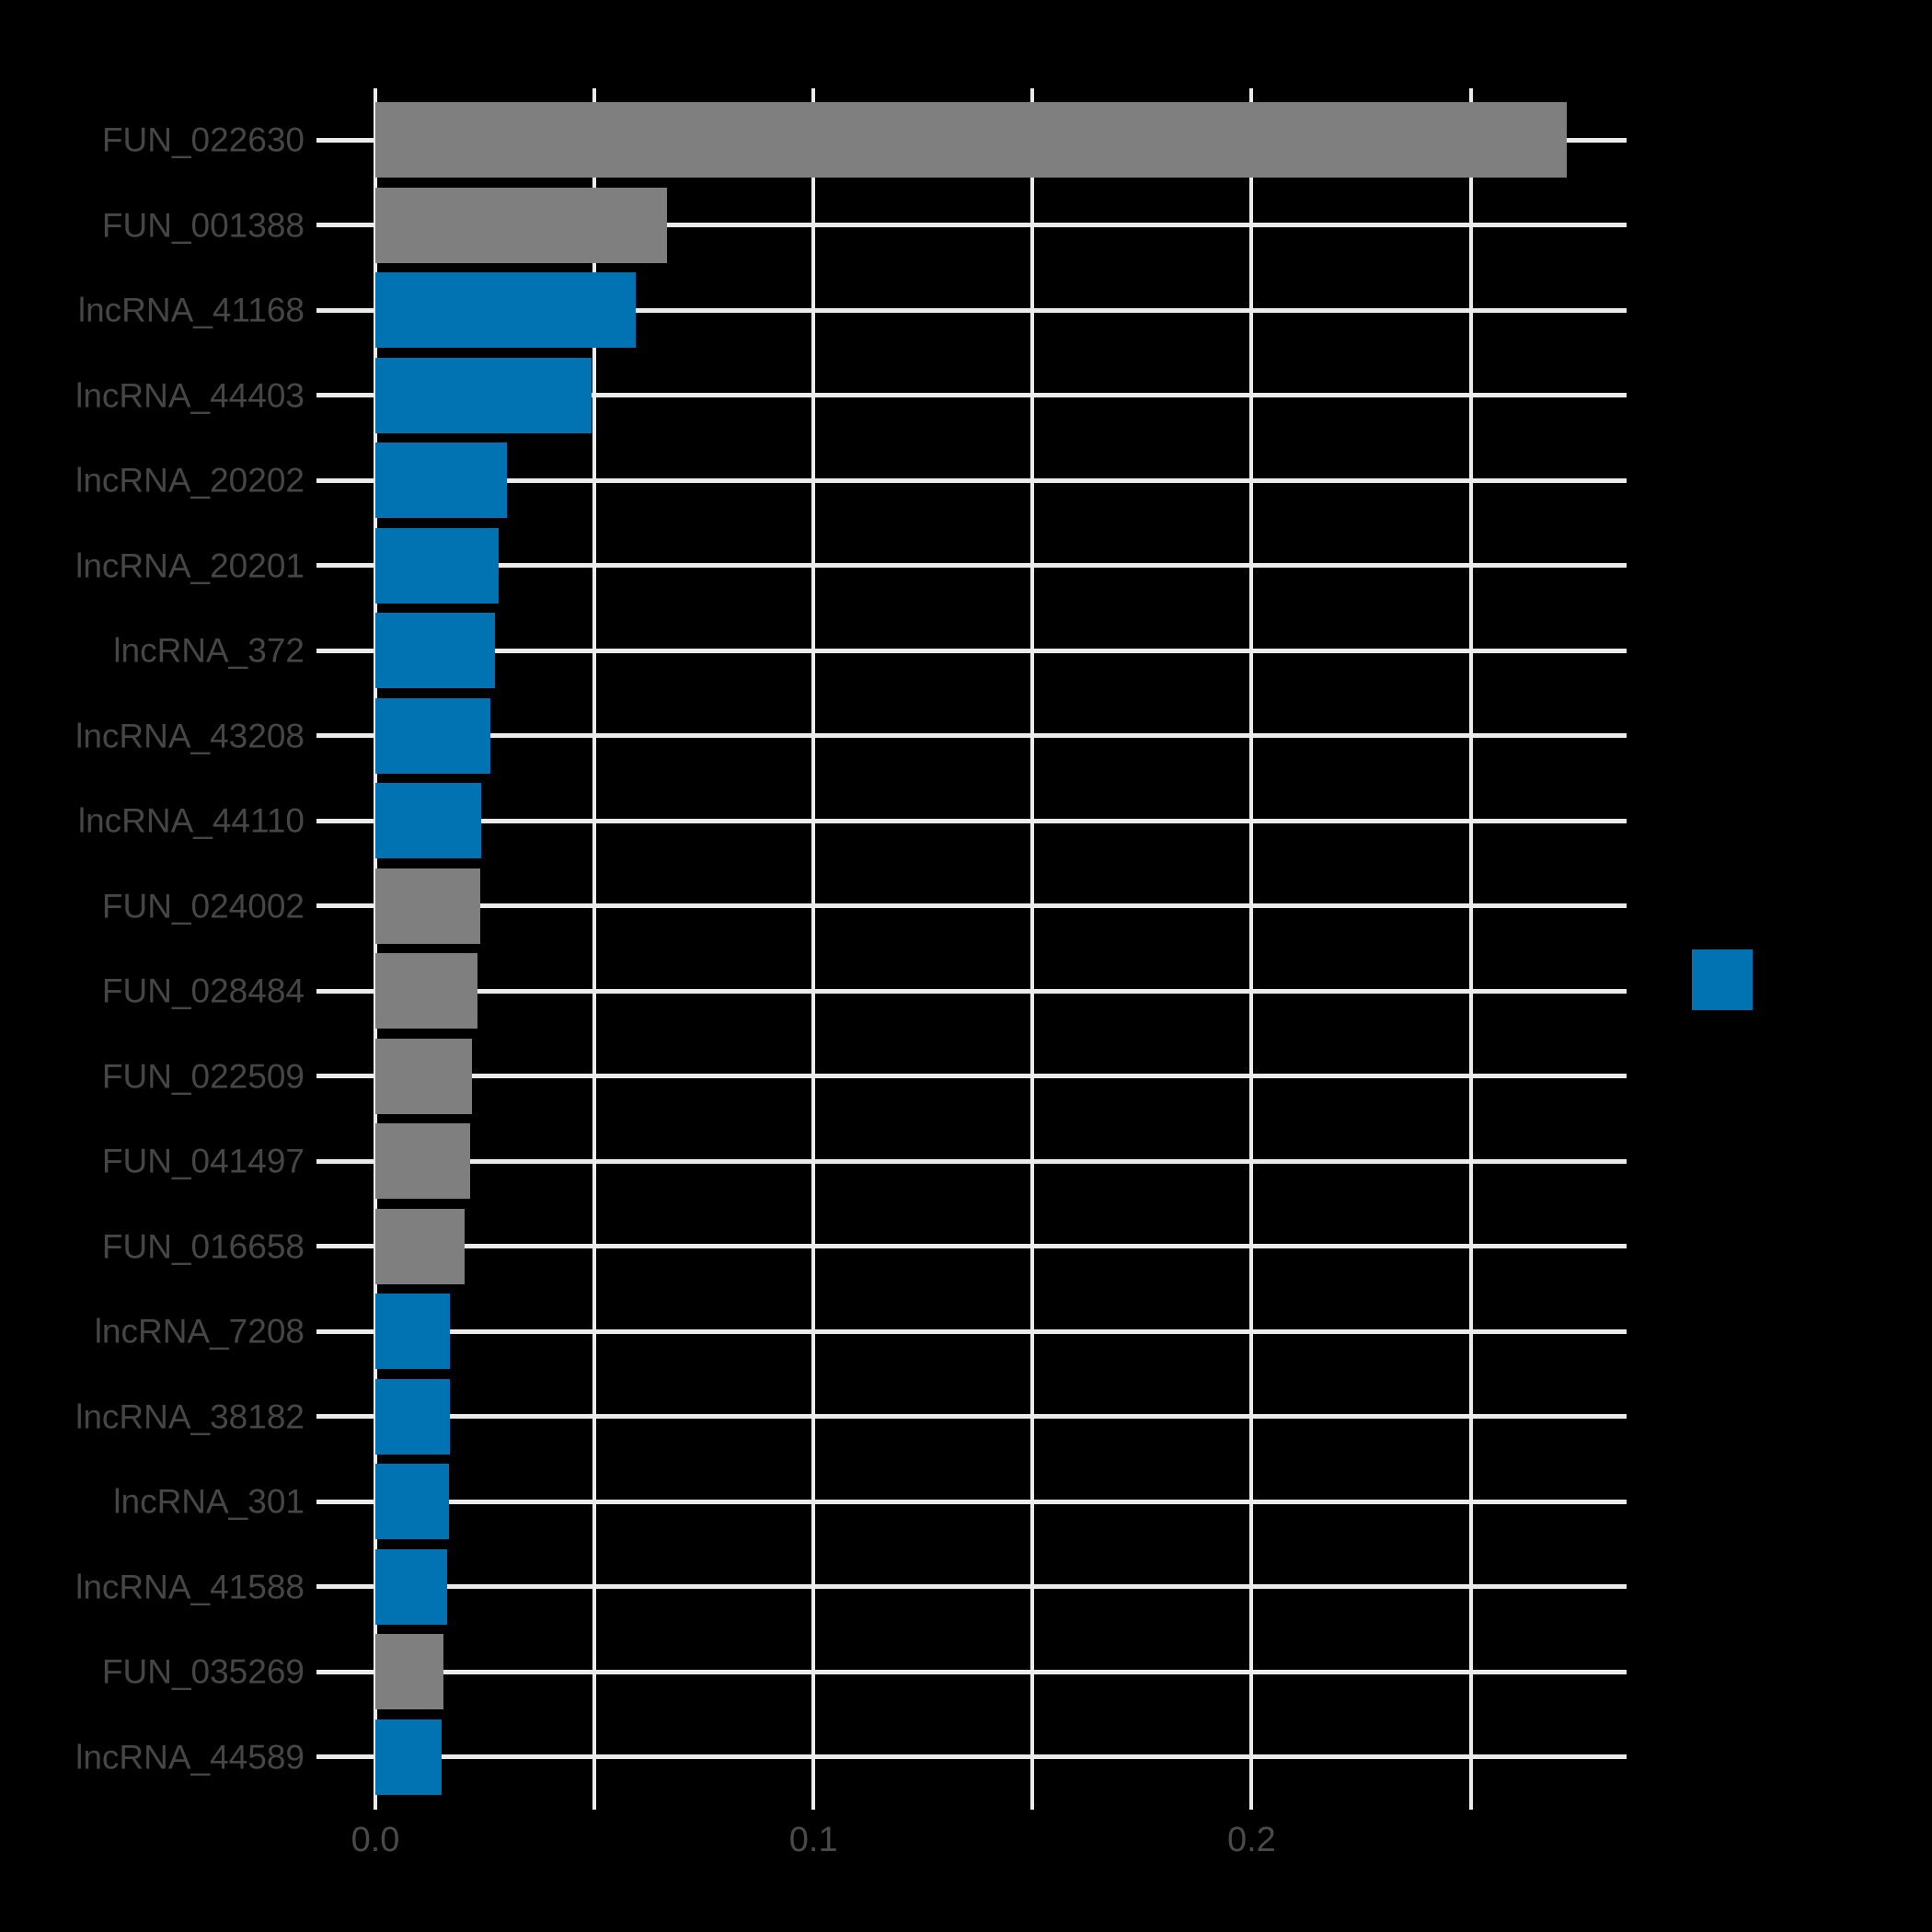  I want to click on y-tick-label: FUN_024002, so click(203, 906).